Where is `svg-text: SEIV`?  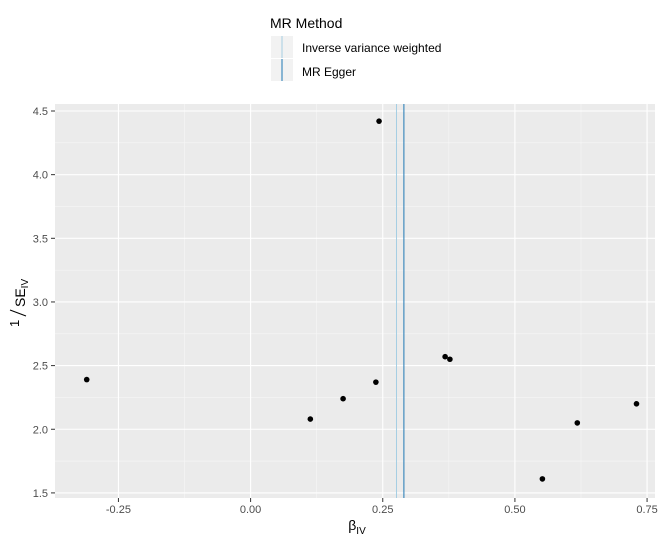 svg-text: SEIV is located at coordinates (21, 293).